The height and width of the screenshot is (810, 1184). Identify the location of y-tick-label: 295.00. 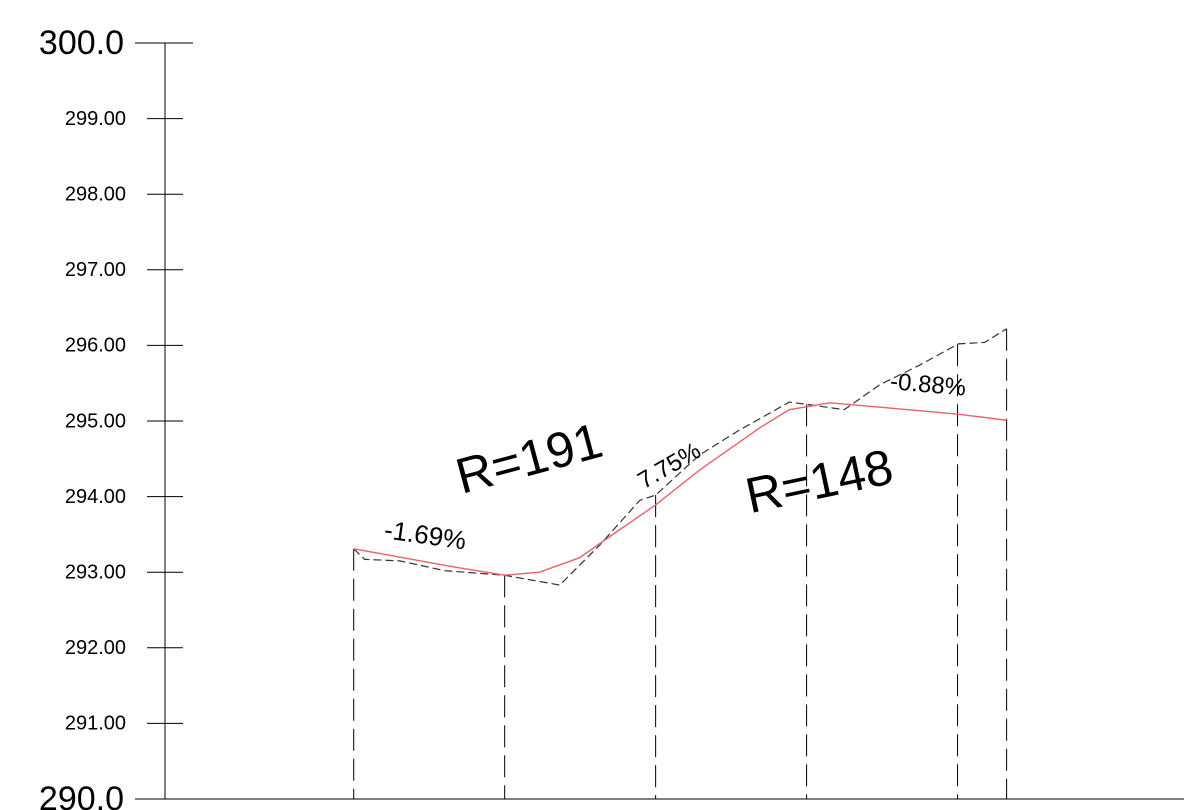
(95, 421).